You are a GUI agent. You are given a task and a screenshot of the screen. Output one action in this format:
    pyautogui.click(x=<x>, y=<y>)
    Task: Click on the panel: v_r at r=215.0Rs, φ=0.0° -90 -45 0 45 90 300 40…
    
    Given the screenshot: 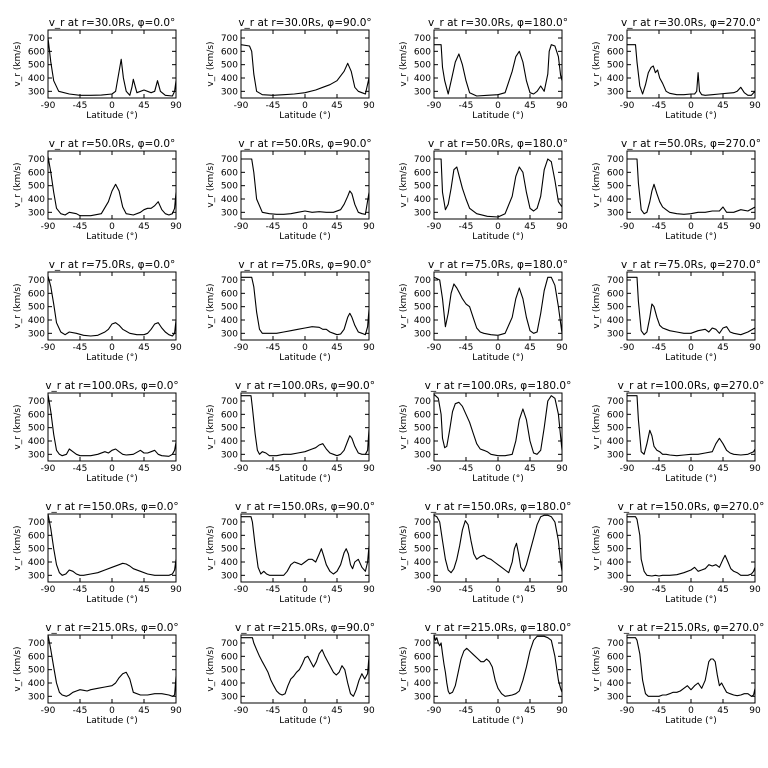 What is the action you would take?
    pyautogui.click(x=97, y=674)
    